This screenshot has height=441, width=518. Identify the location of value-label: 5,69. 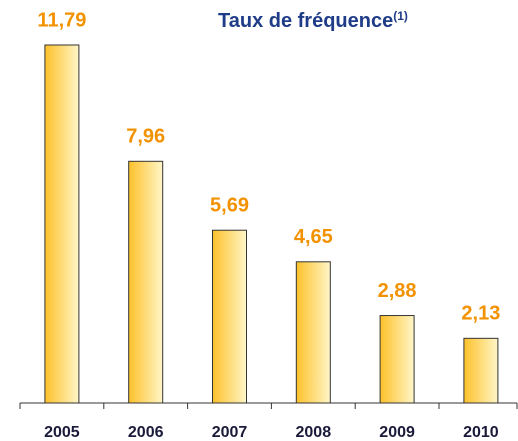
(229, 206).